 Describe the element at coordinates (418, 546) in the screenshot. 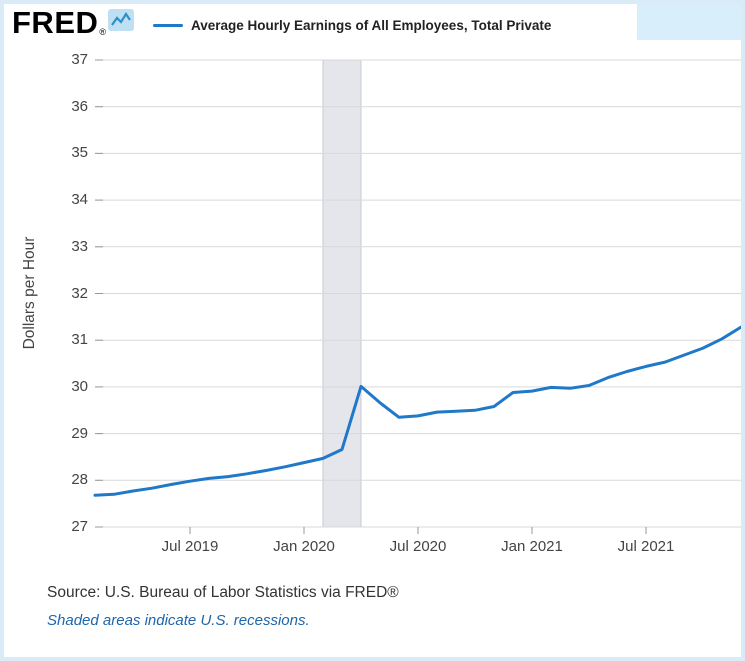

I see `x-tick-label: Jul 2020` at that location.